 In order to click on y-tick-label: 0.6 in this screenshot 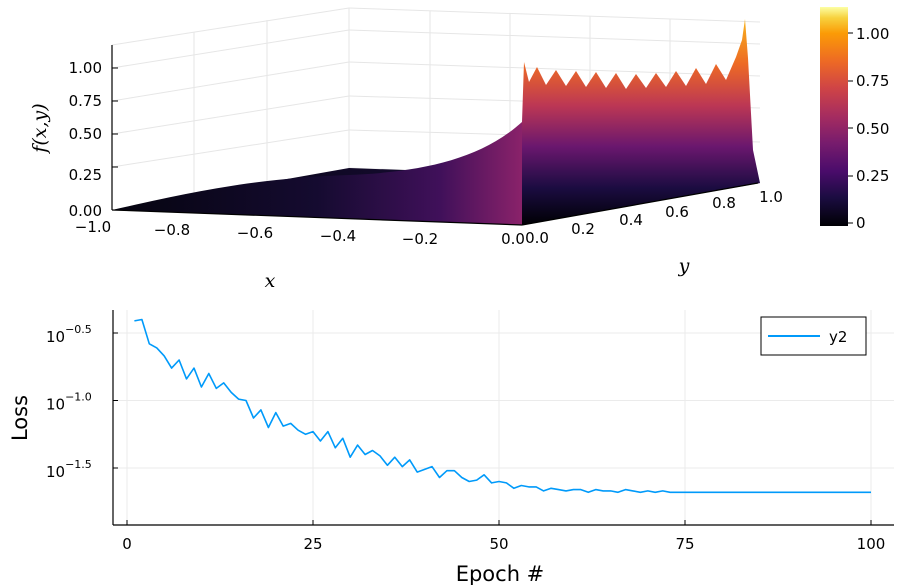, I will do `click(677, 212)`.